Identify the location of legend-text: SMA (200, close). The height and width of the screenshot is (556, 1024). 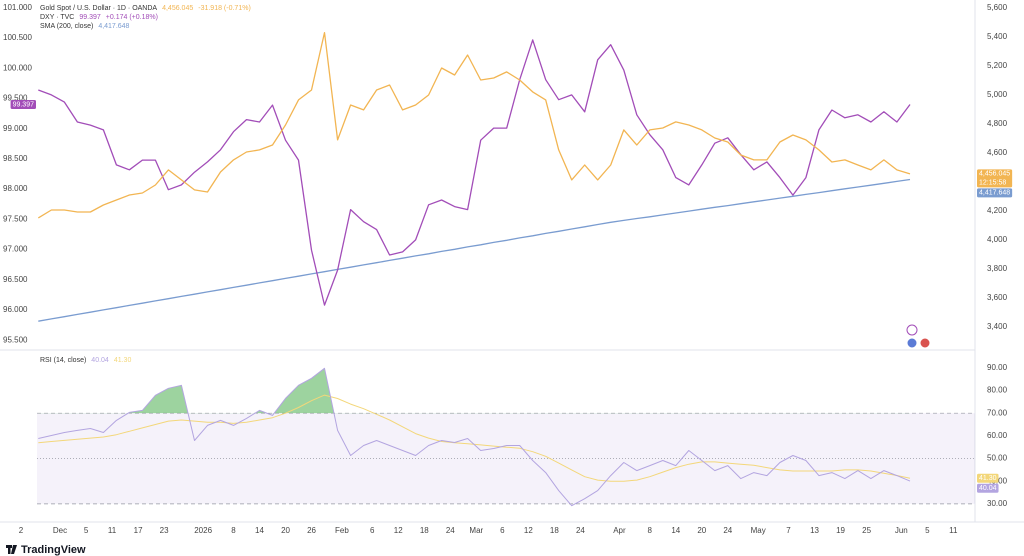
(66, 26).